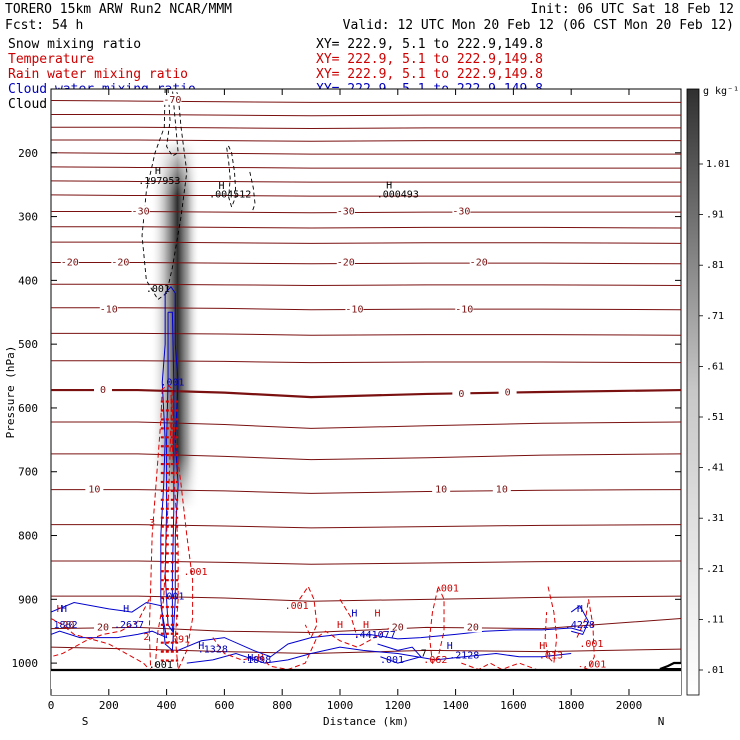 Image resolution: width=740 pixels, height=740 pixels. I want to click on y-tick-label: 700, so click(28, 472).